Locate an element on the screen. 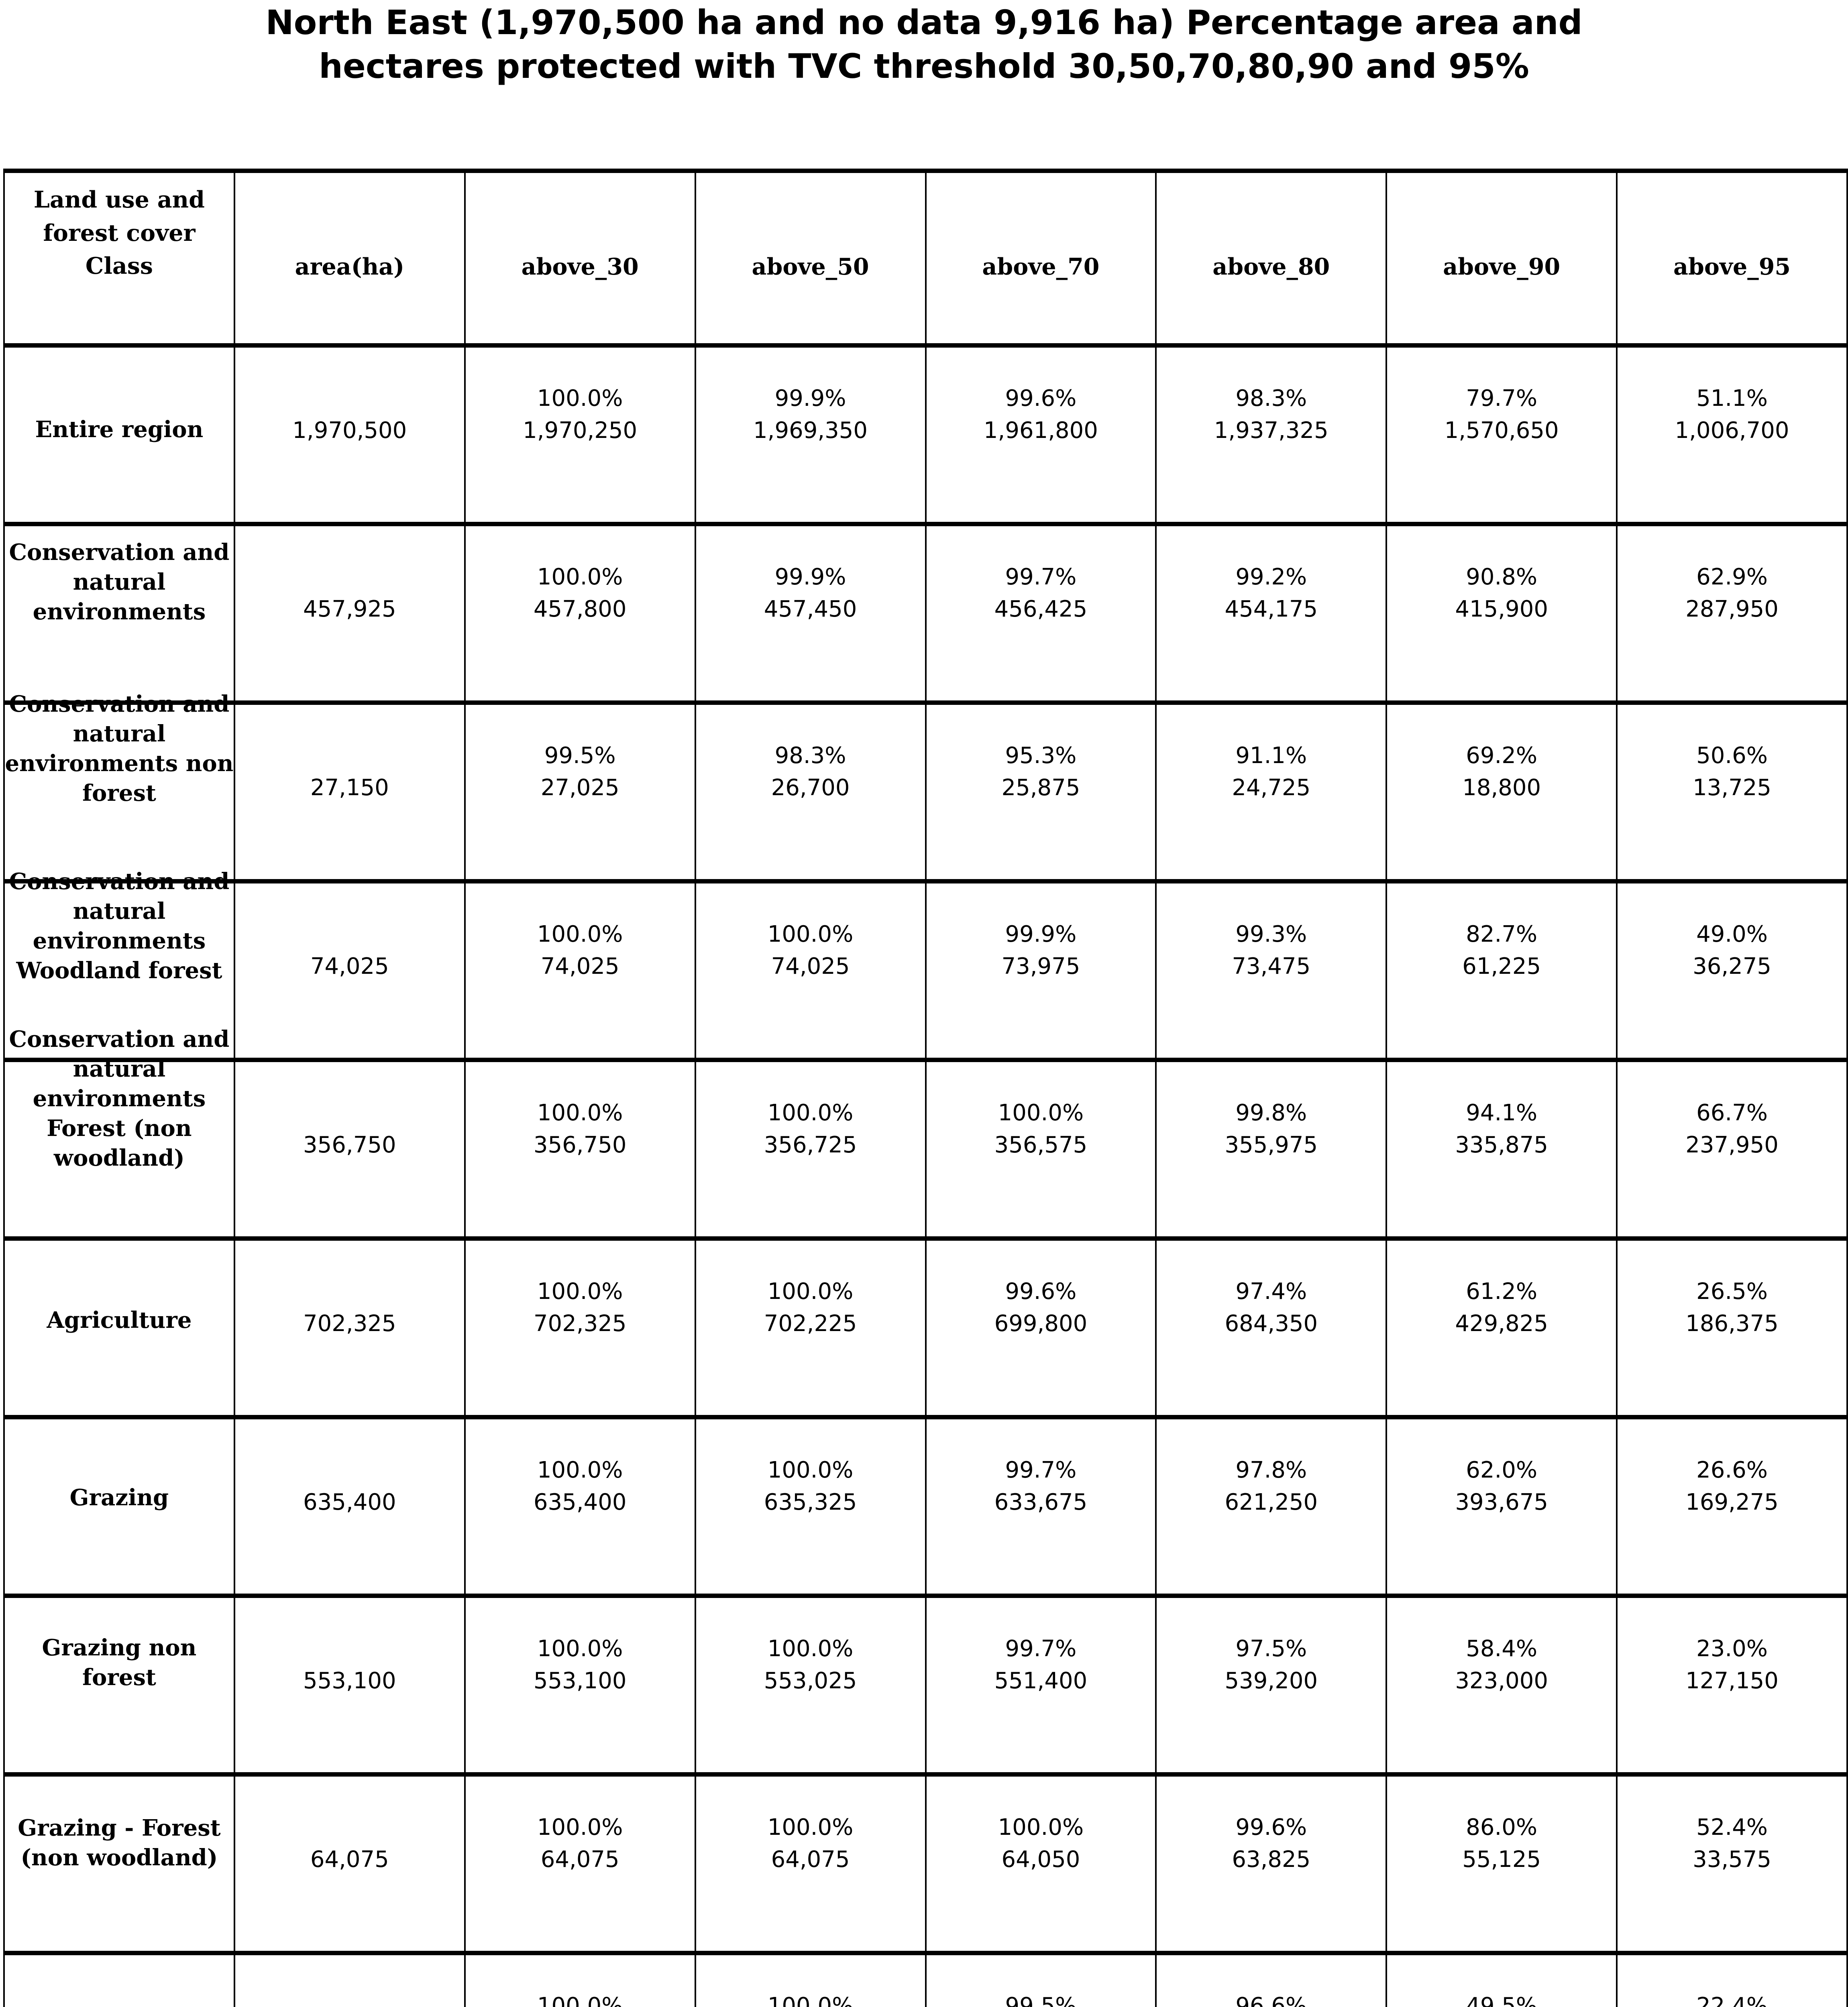 Image resolution: width=1848 pixels, height=2007 pixels. column-header-label: above_50 is located at coordinates (811, 266).